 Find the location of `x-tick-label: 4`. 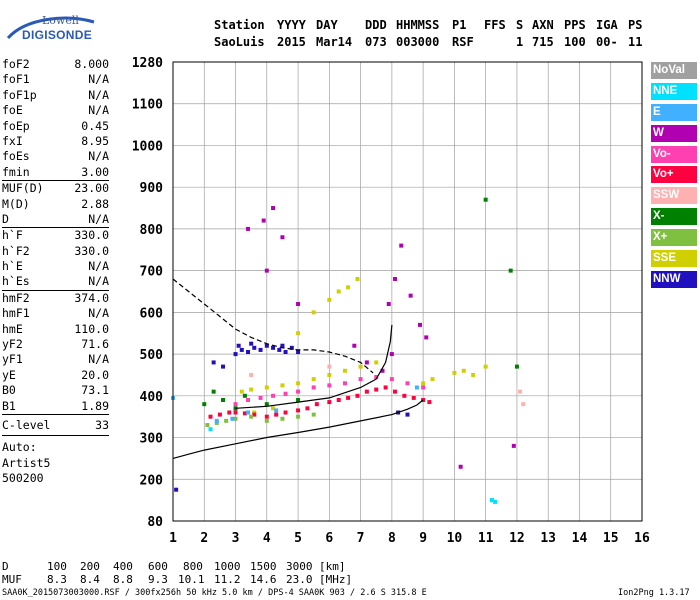

x-tick-label: 4 is located at coordinates (267, 538).